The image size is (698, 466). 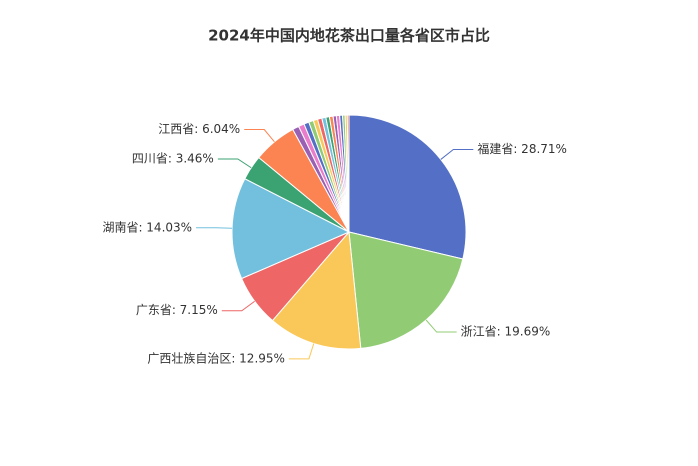 What do you see at coordinates (199, 129) in the screenshot?
I see `slice-label: 江西省: 6.04%` at bounding box center [199, 129].